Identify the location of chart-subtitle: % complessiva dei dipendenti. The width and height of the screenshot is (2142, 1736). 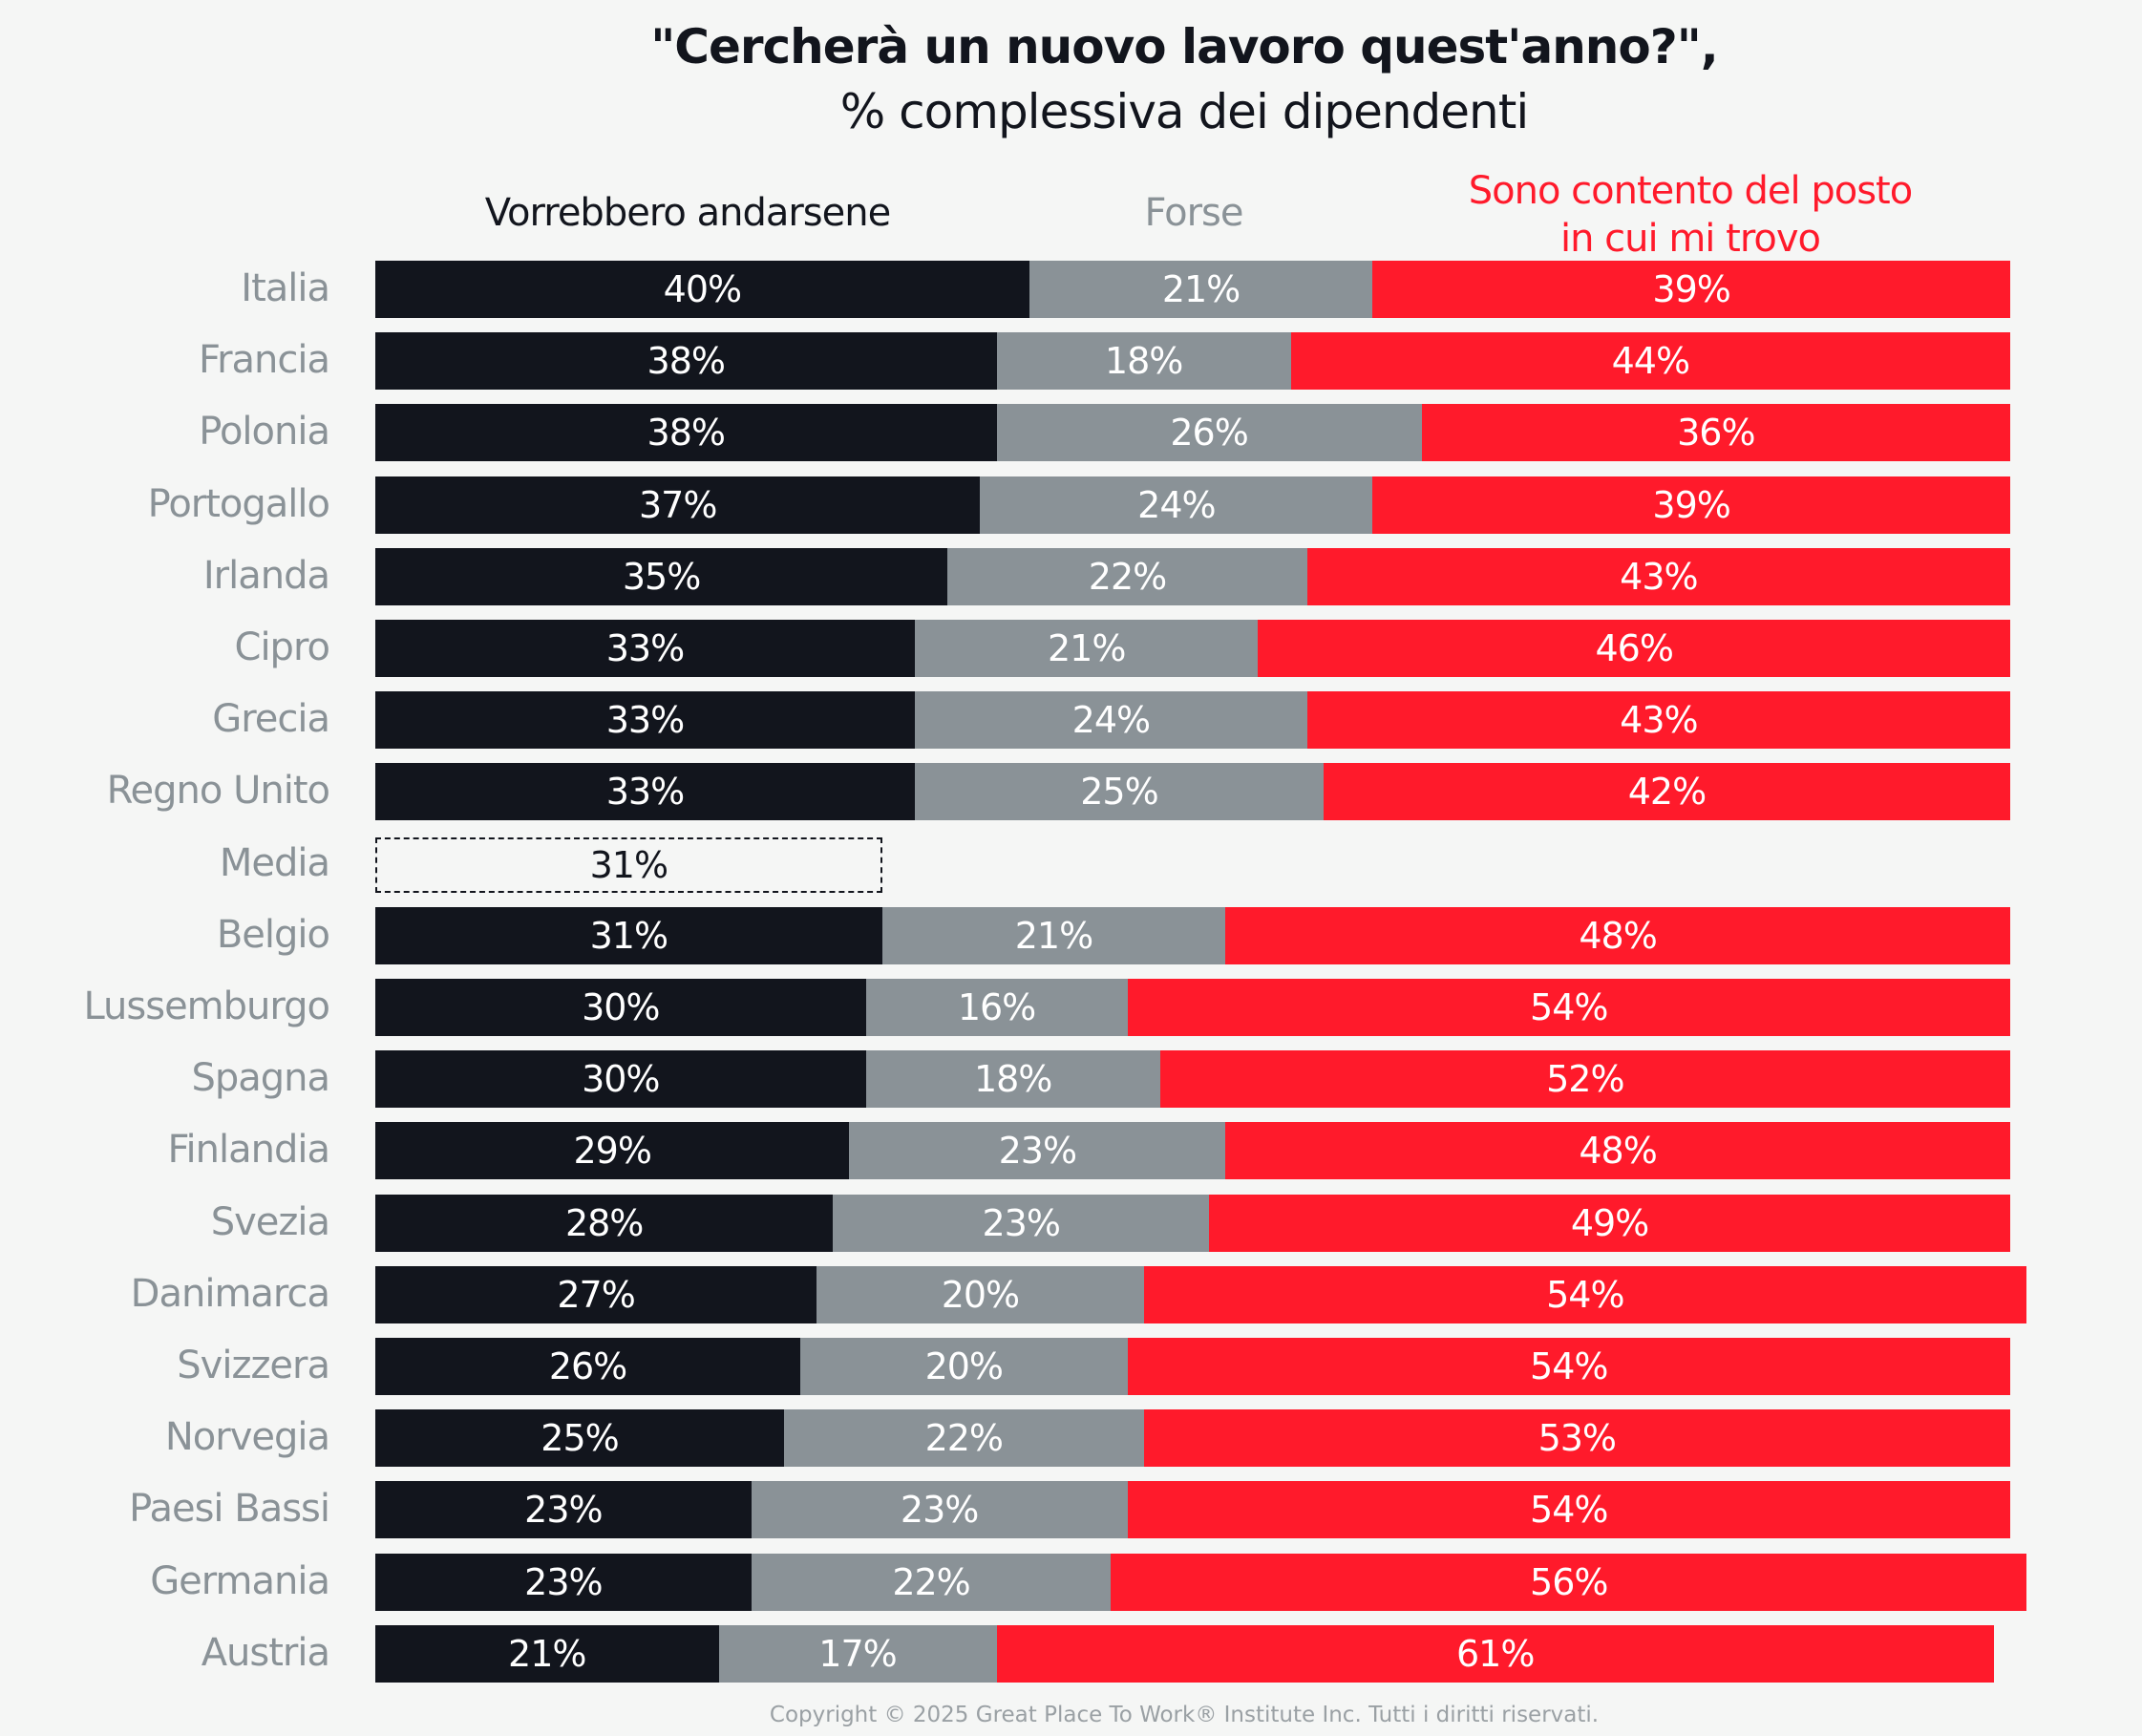
(1185, 111).